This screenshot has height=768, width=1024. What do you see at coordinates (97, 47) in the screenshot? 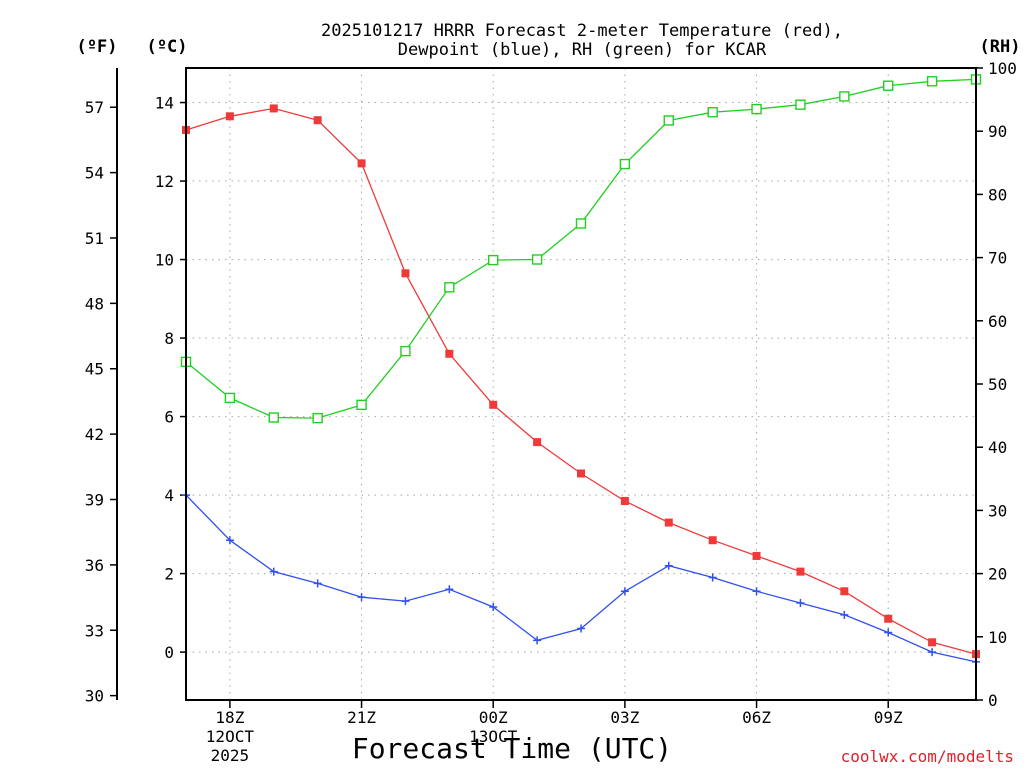
I see `unit-label-fahrenheit: (ºF)` at bounding box center [97, 47].